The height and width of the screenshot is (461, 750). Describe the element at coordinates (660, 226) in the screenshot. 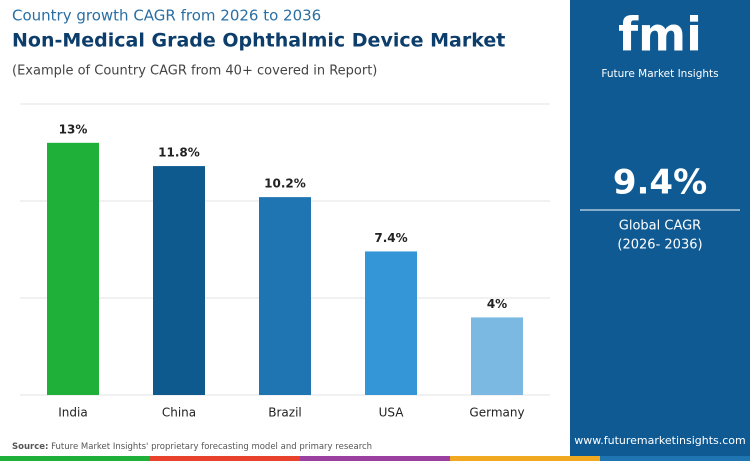

I see `cagr-label: Global CAGR` at that location.